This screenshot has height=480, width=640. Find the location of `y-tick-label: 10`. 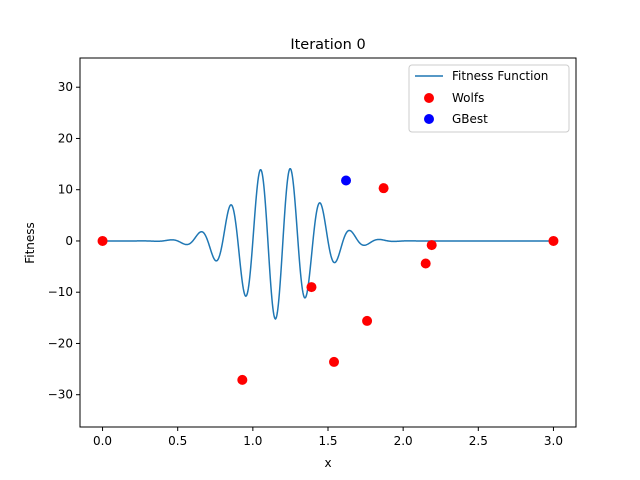

y-tick-label: 10 is located at coordinates (65, 190).